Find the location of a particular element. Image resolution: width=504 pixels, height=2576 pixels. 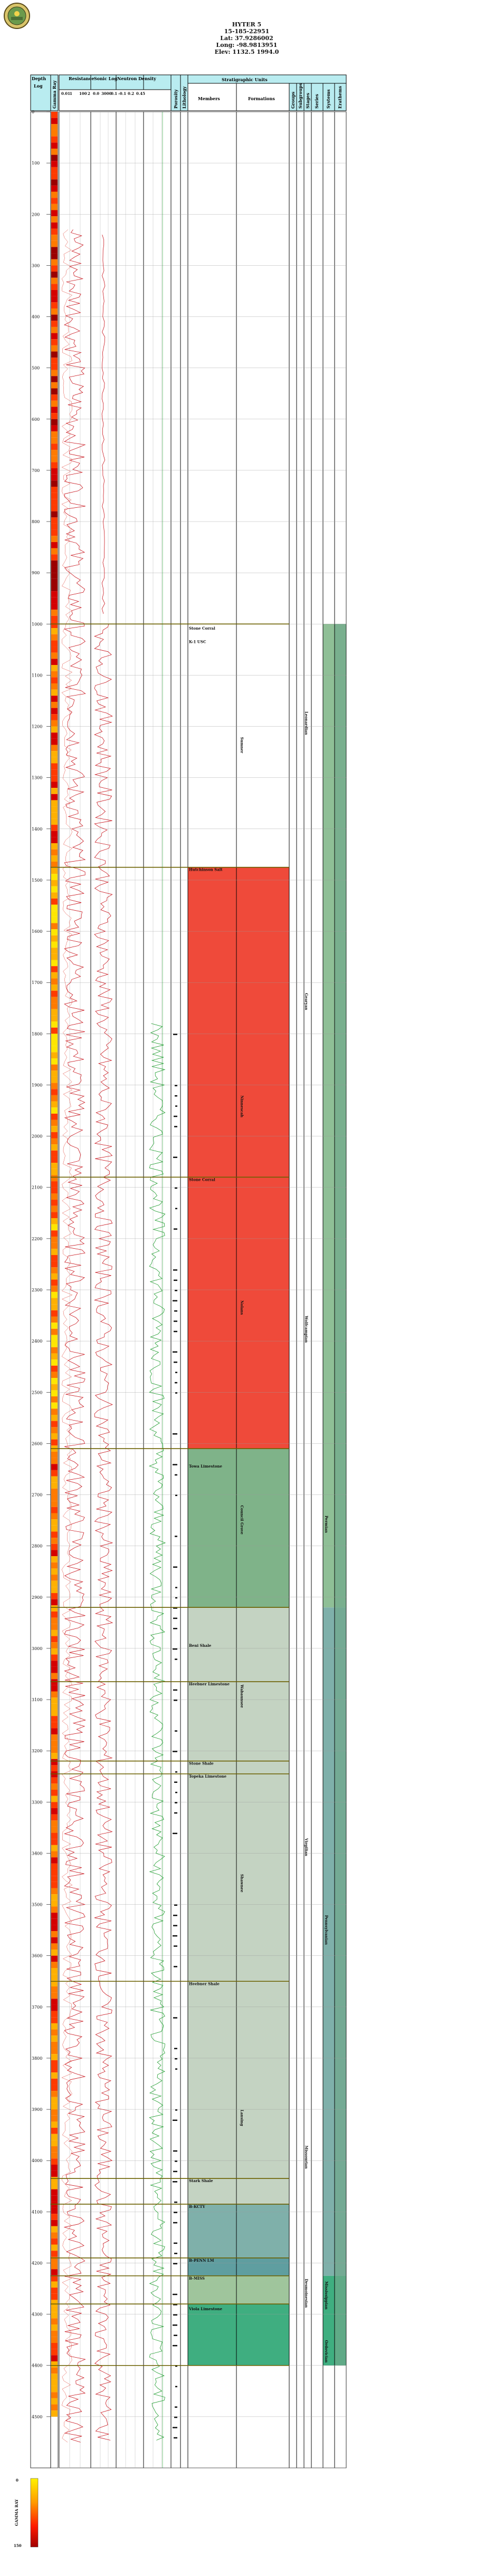

gamma-colorbar: 0 150 GAMMA RAY is located at coordinates (26, 2513).